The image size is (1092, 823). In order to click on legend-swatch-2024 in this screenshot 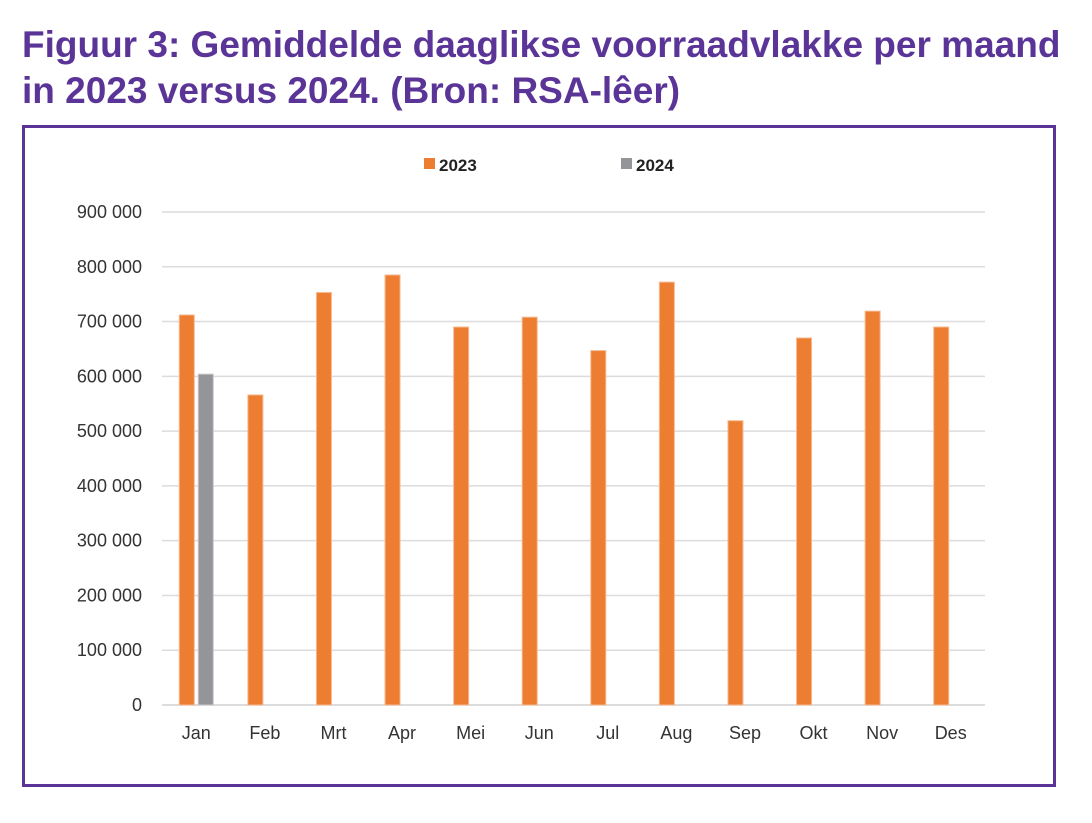, I will do `click(626, 163)`.